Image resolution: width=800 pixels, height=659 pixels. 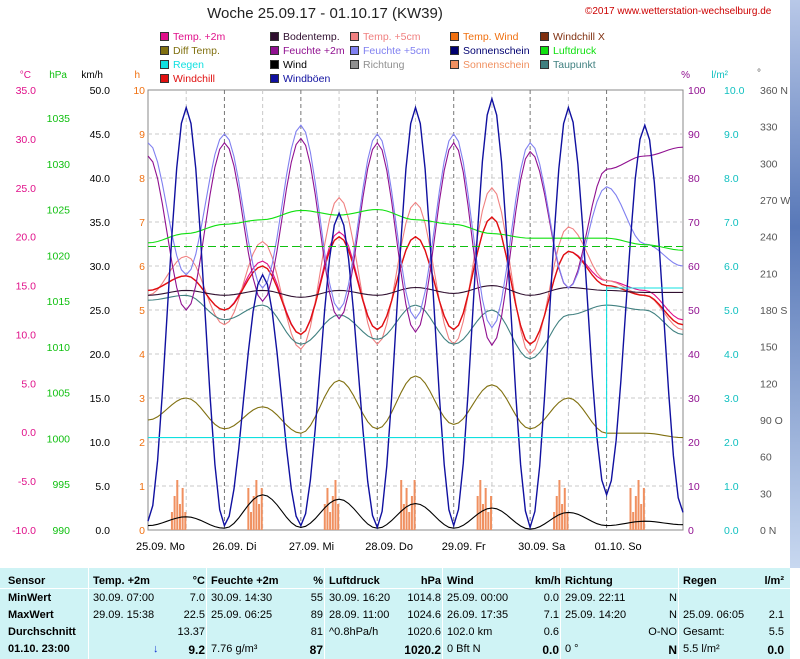 What do you see at coordinates (424, 598) in the screenshot?
I see `cell-value: 1014.8` at bounding box center [424, 598].